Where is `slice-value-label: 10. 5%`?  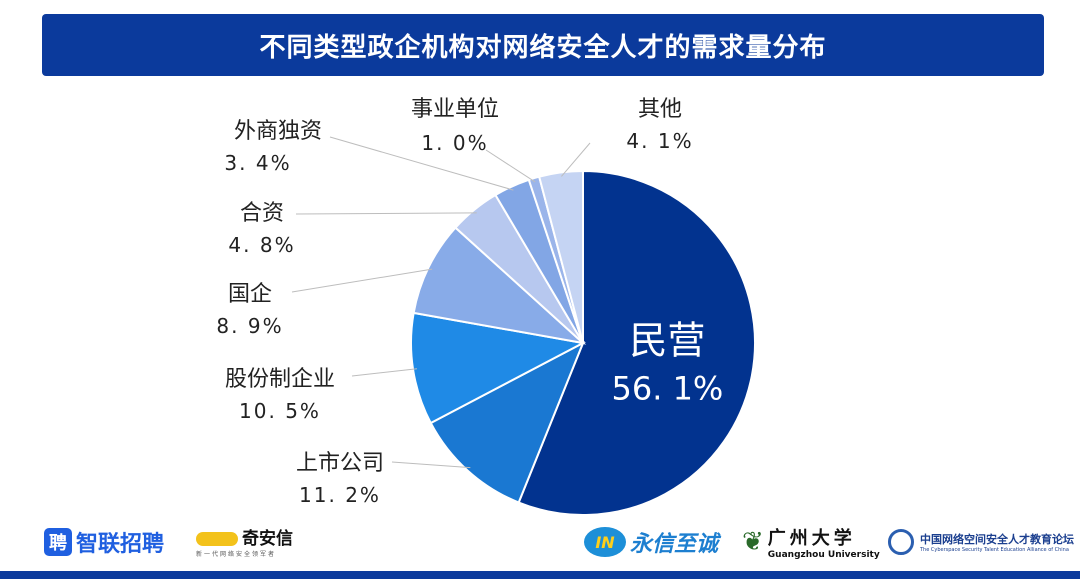
slice-value-label: 10. 5% is located at coordinates (280, 411).